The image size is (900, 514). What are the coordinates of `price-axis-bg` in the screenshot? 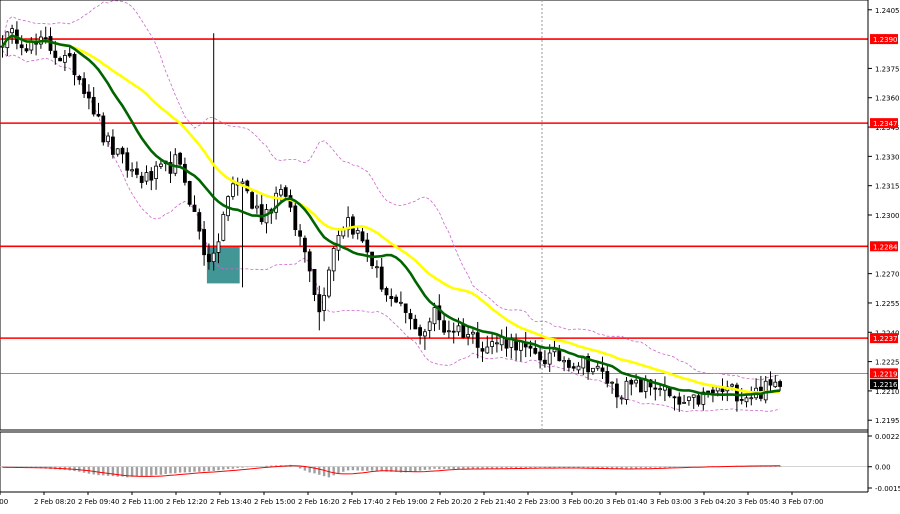 It's located at (884, 255).